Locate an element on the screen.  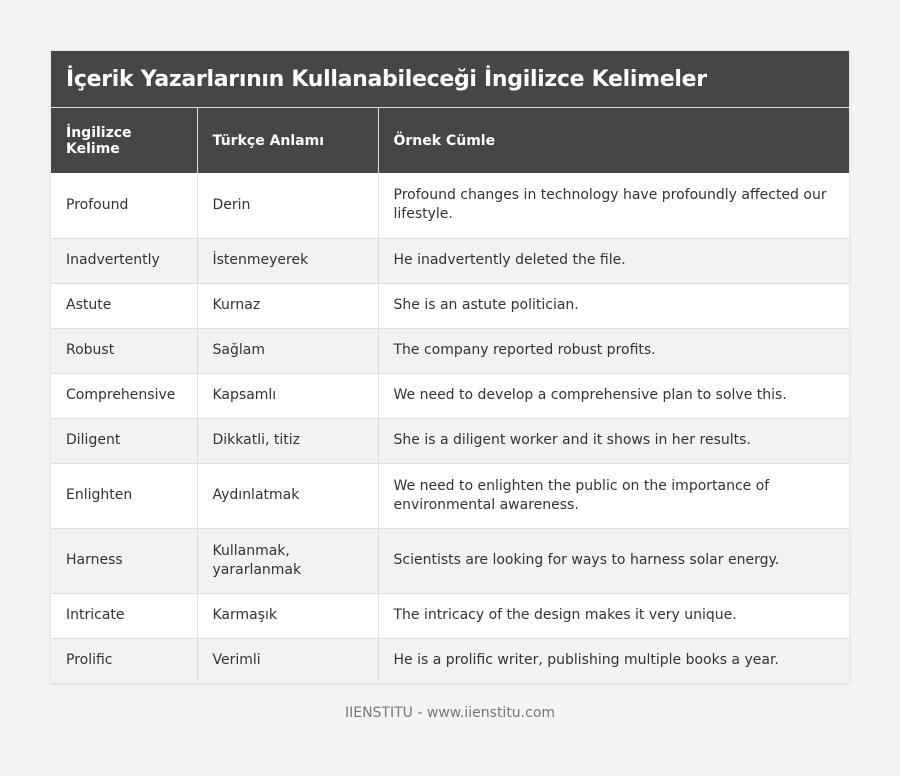
cell-english-word: Intricate is located at coordinates (124, 616).